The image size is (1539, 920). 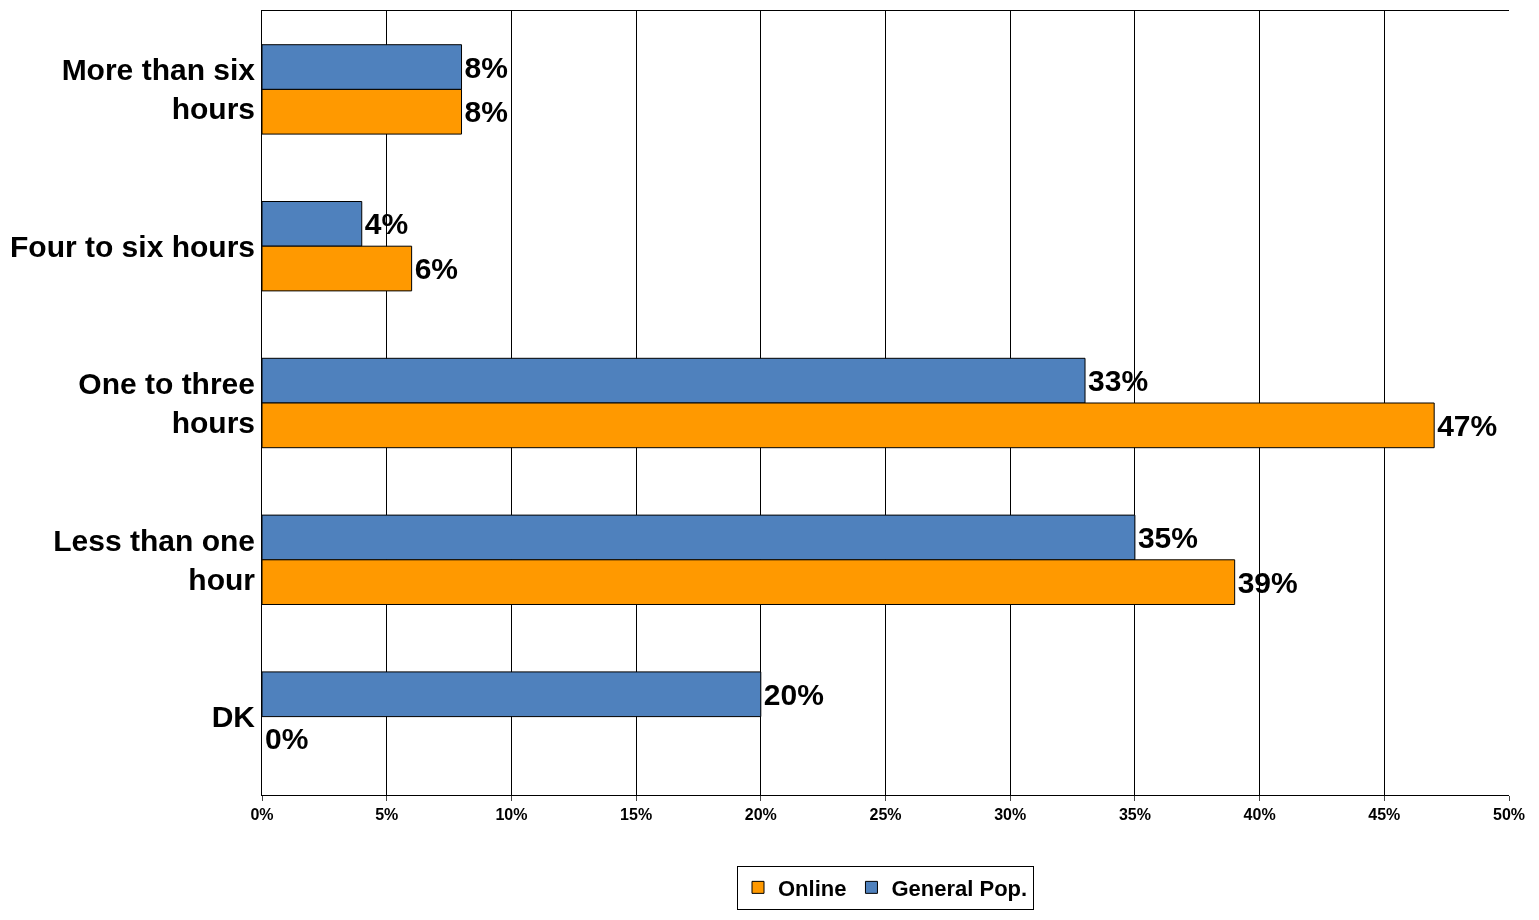 I want to click on data-label: 0%, so click(x=287, y=739).